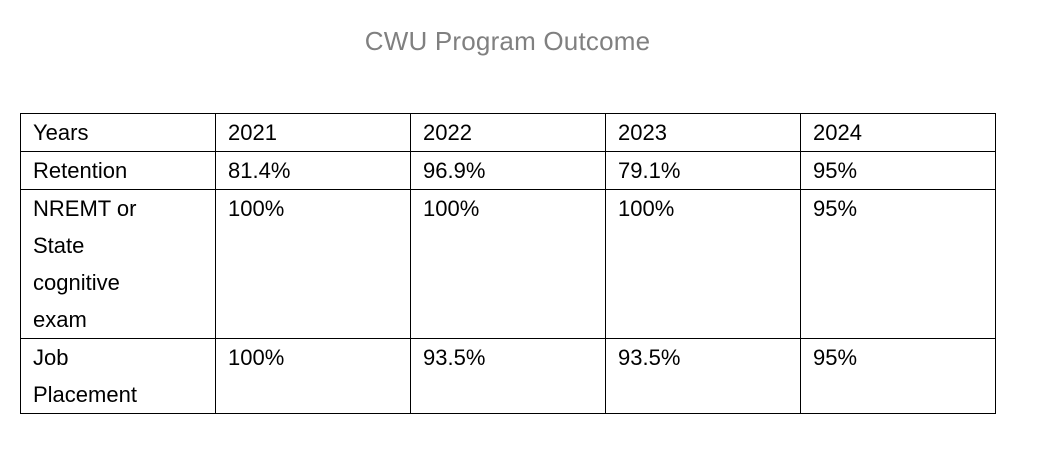 The width and height of the screenshot is (1047, 468). Describe the element at coordinates (507, 41) in the screenshot. I see `page-title: CWU Program Outcome` at that location.